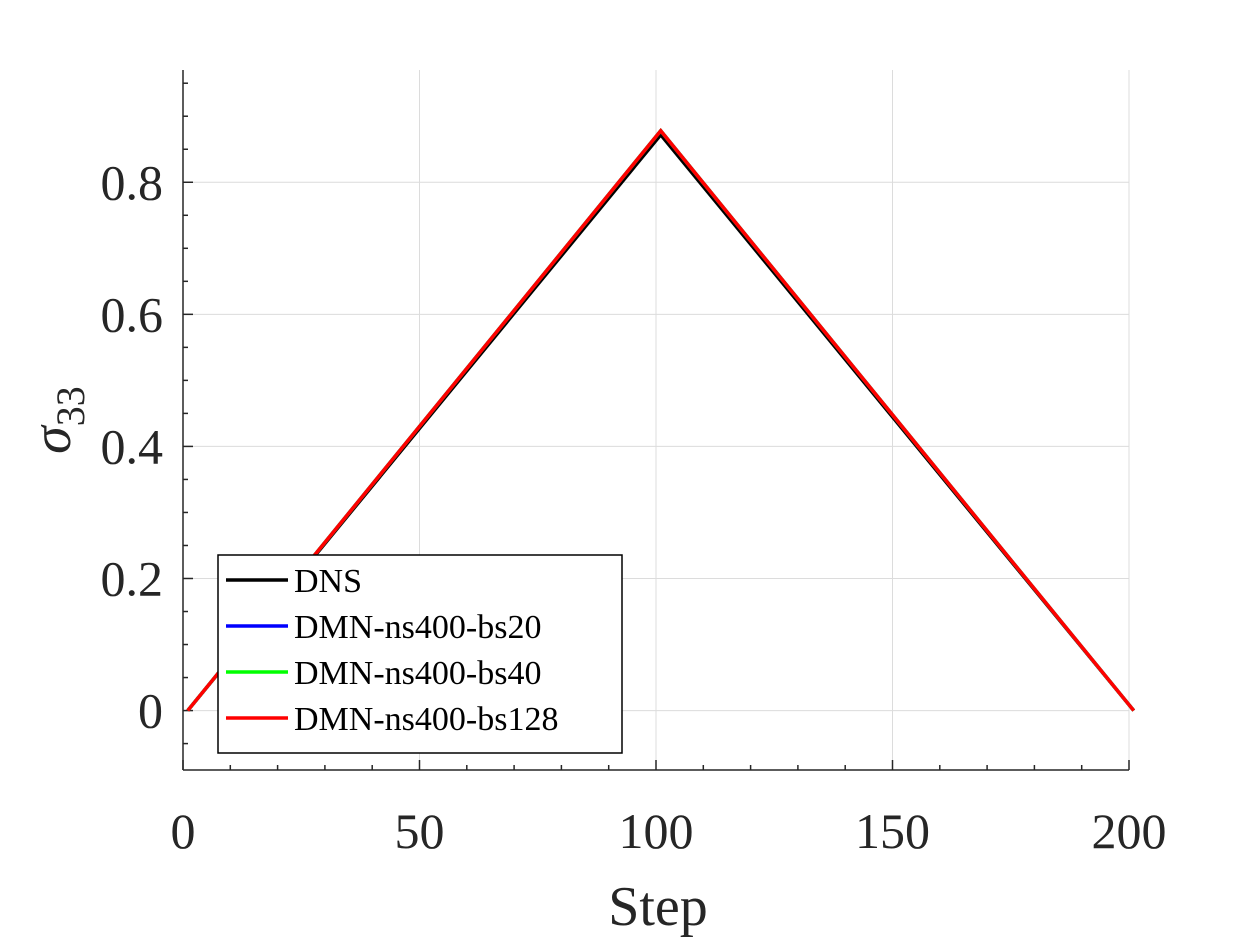 This screenshot has width=1250, height=938. What do you see at coordinates (328, 581) in the screenshot?
I see `legend-label: DNS` at bounding box center [328, 581].